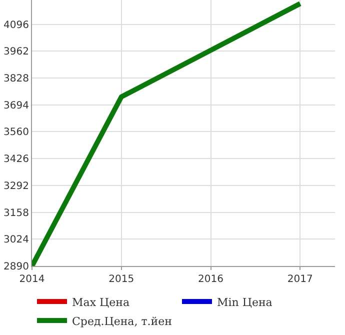  What do you see at coordinates (211, 279) in the screenshot?
I see `x-tick-label: 2016` at bounding box center [211, 279].